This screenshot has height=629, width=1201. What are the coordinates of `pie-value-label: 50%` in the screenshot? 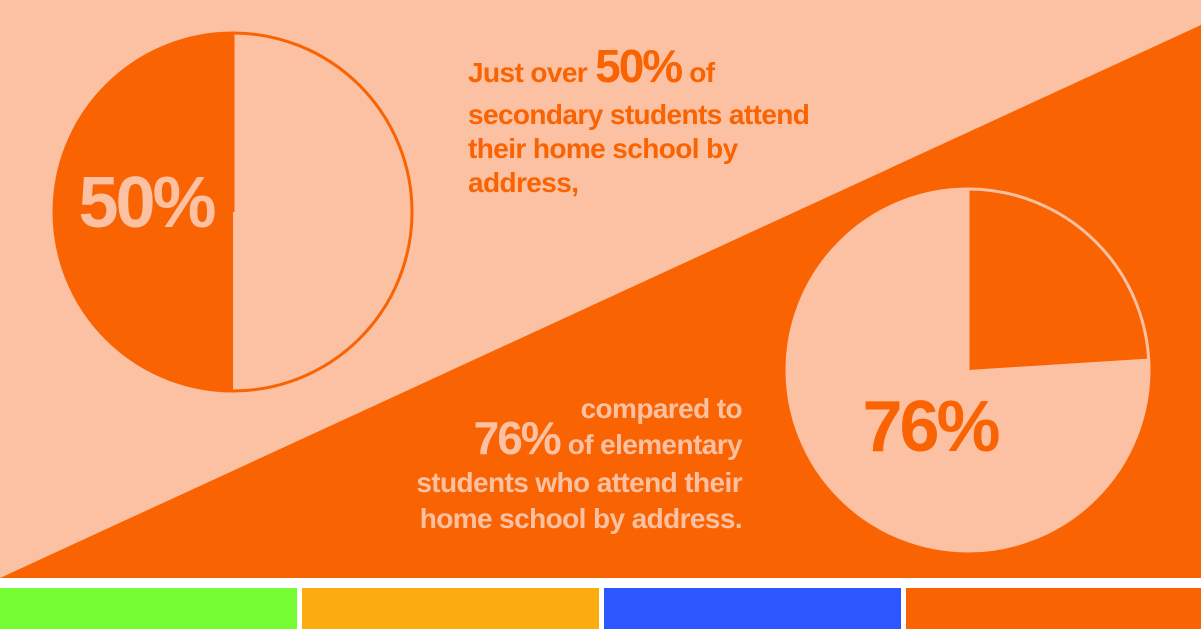 It's located at (146, 203).